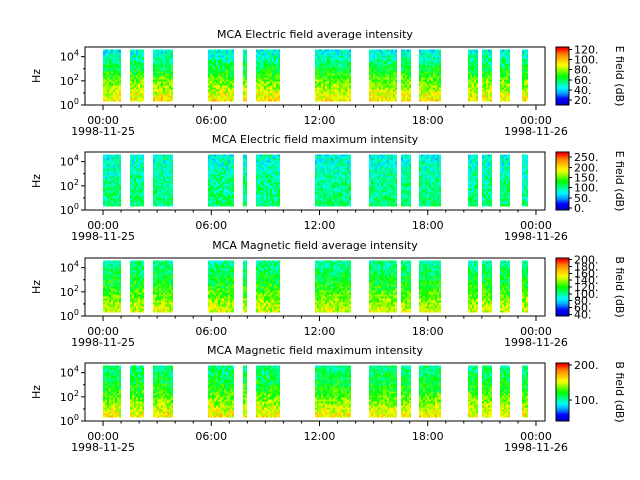 The height and width of the screenshot is (480, 640). I want to click on colorbar-step, so click(562, 96).